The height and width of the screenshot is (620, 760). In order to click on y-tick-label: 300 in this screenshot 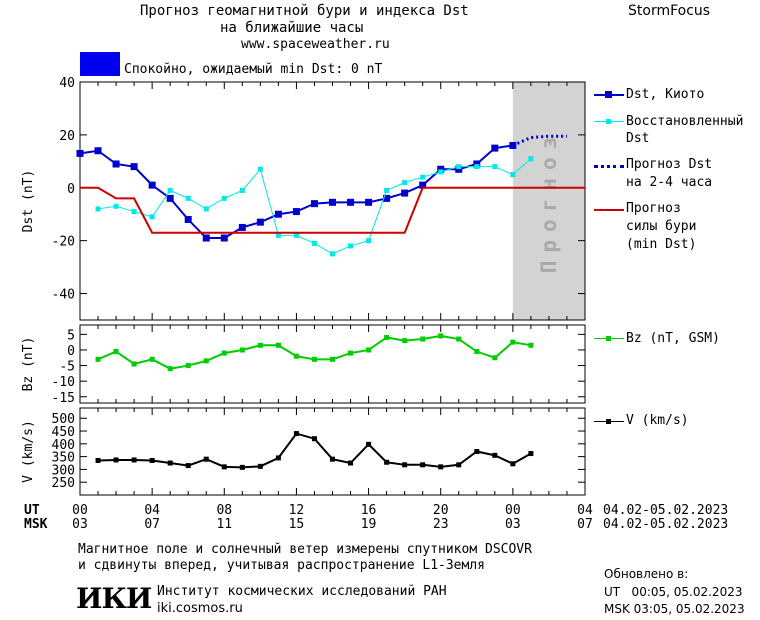, I will do `click(63, 470)`.